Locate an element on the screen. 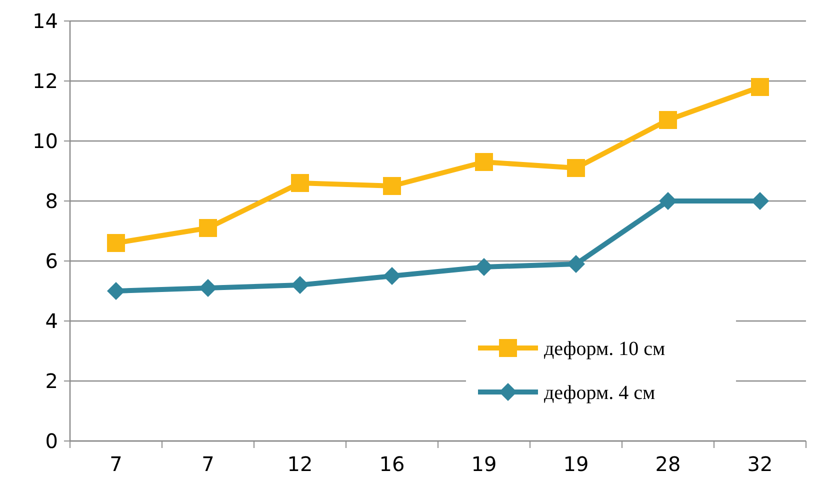 Image resolution: width=823 pixels, height=490 pixels. x-tick-label: 32 is located at coordinates (760, 464).